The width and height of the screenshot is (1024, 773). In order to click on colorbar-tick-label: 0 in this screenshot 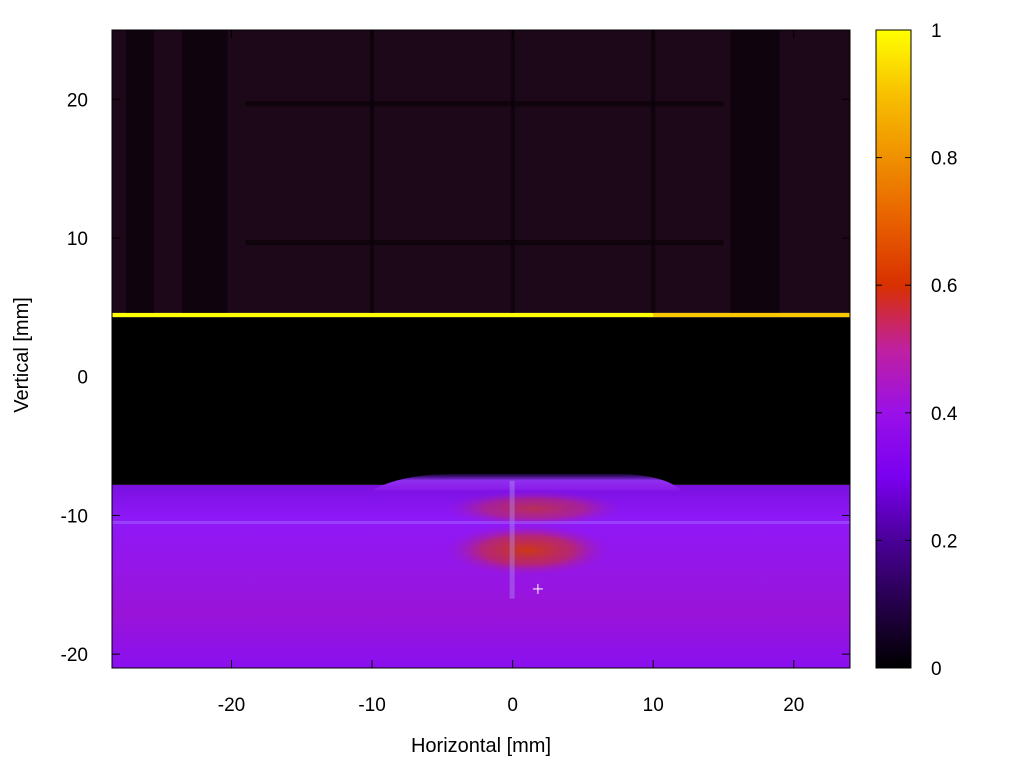, I will do `click(936, 669)`.